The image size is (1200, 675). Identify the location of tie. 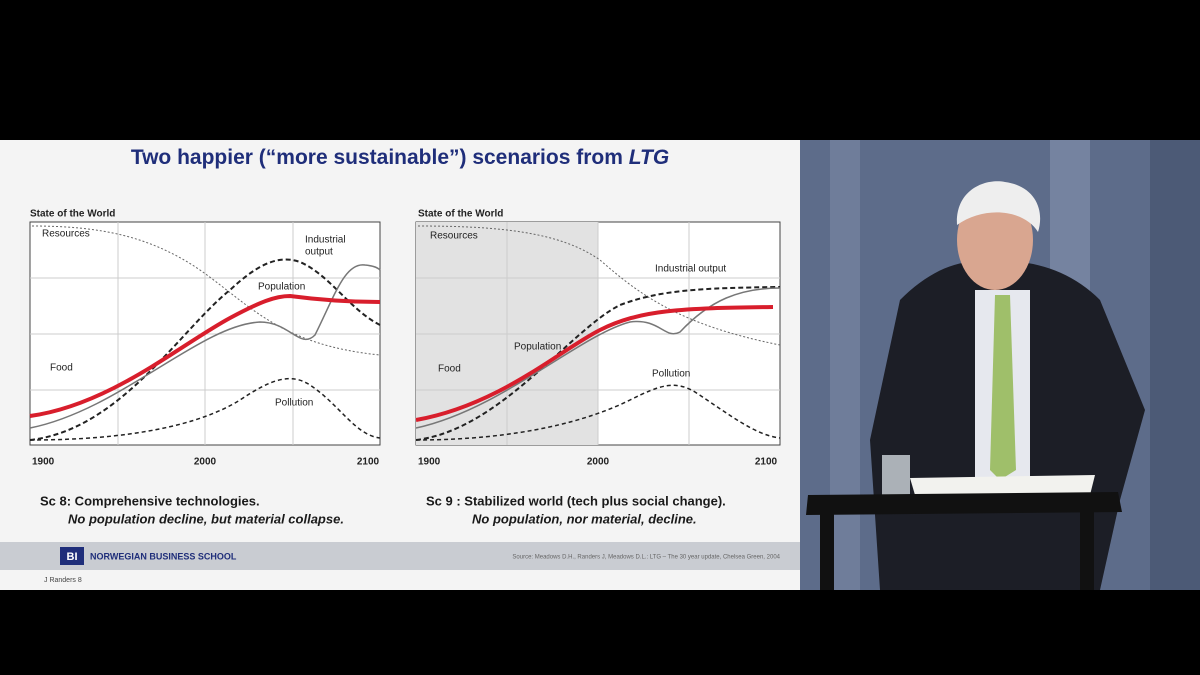
(1003, 387).